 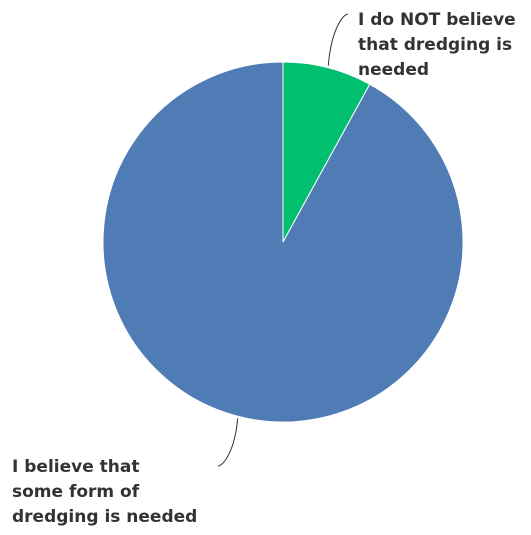 I want to click on leader-line-needed, so click(x=228, y=442).